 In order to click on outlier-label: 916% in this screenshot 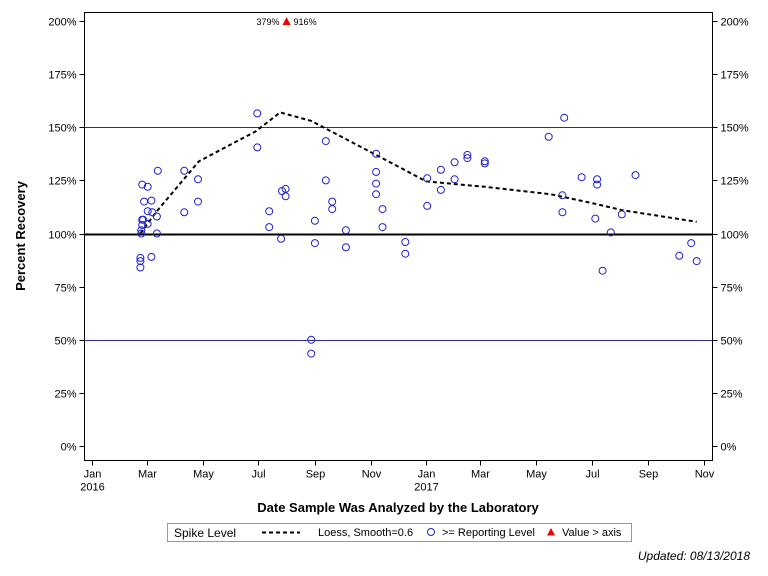, I will do `click(305, 22)`.